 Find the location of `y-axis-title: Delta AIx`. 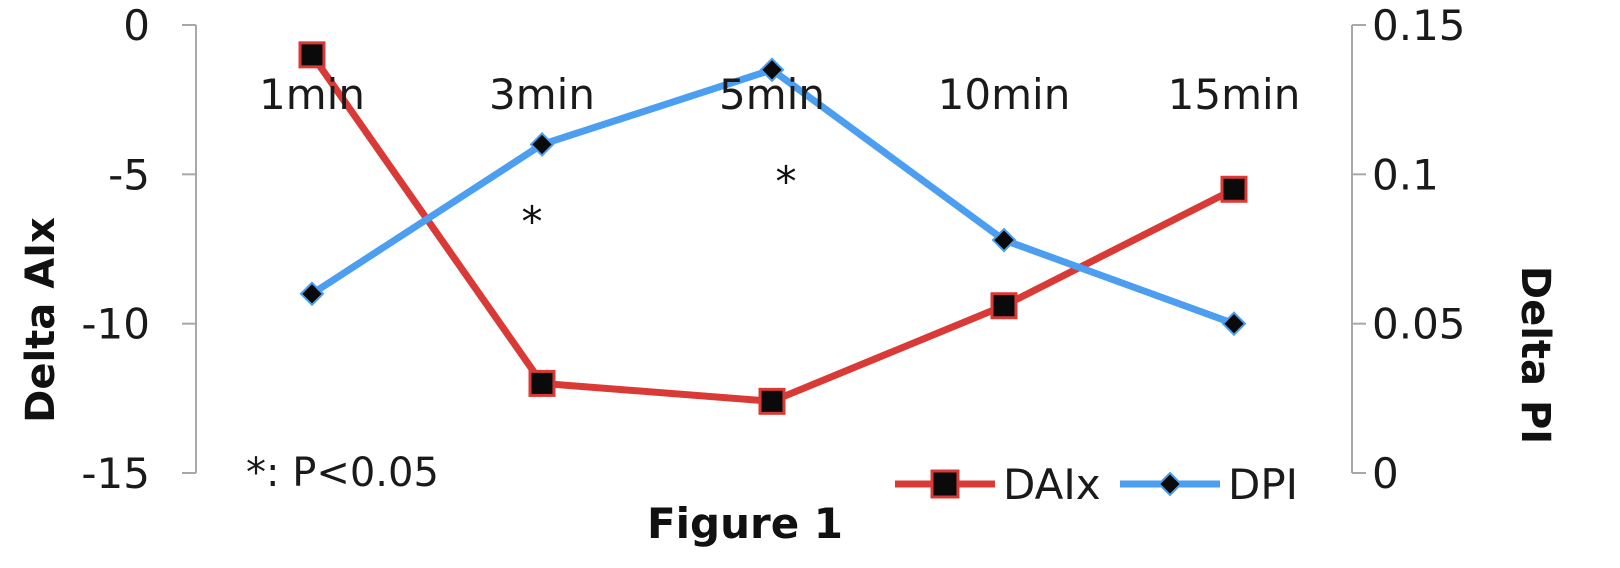

y-axis-title: Delta AIx is located at coordinates (41, 320).